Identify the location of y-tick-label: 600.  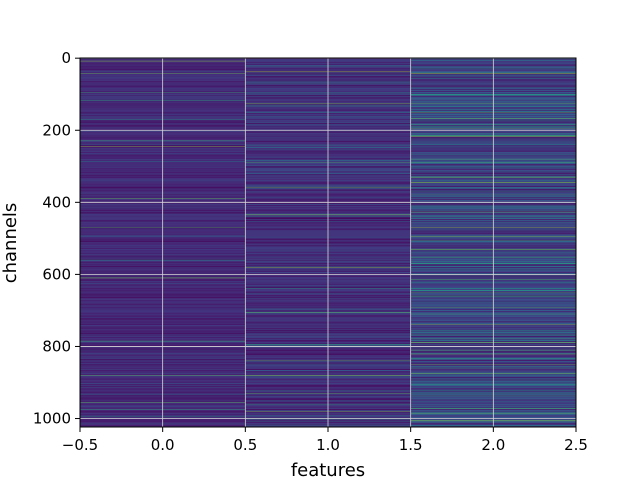
(56, 274).